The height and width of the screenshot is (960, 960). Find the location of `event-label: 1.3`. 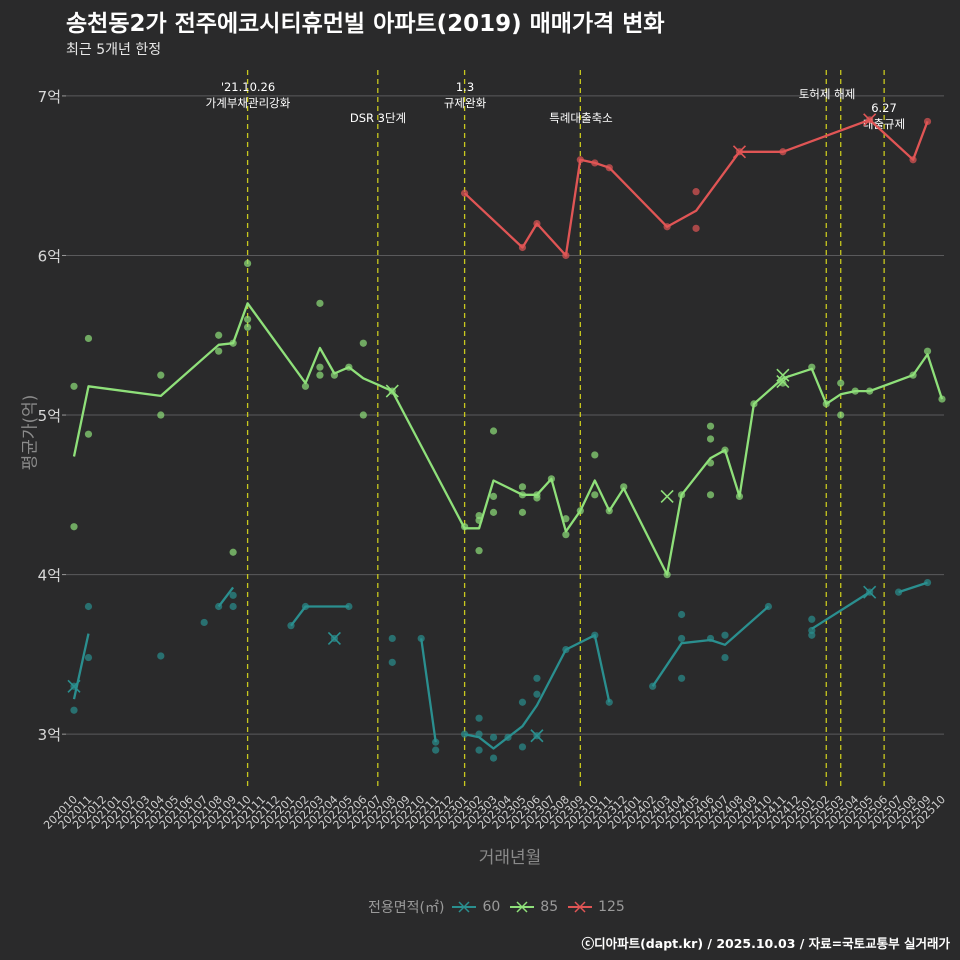

event-label: 1.3 is located at coordinates (465, 87).